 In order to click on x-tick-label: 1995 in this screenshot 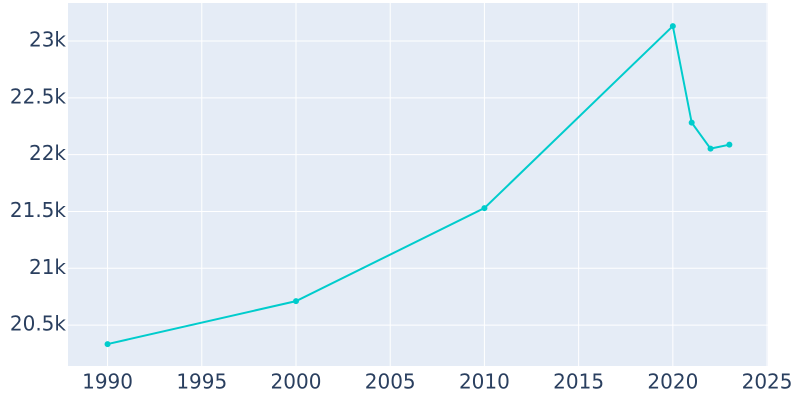, I will do `click(201, 382)`.